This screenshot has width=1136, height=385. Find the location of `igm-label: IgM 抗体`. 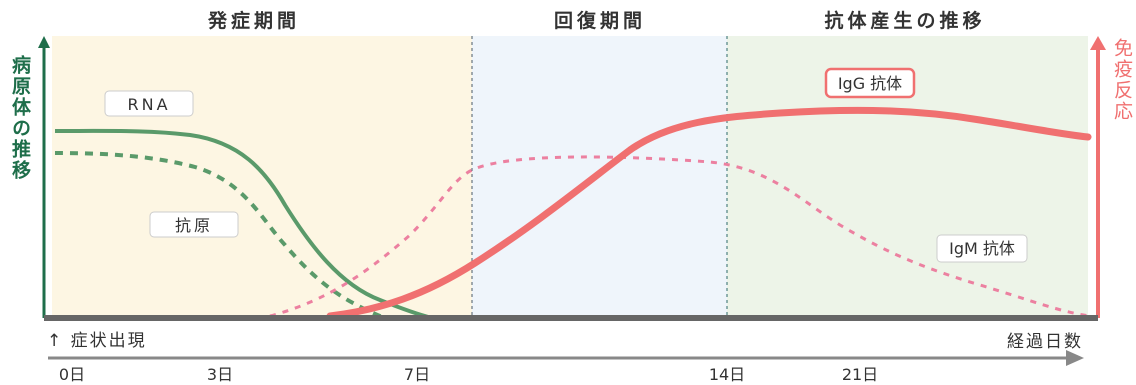

igm-label: IgM 抗体 is located at coordinates (982, 248).